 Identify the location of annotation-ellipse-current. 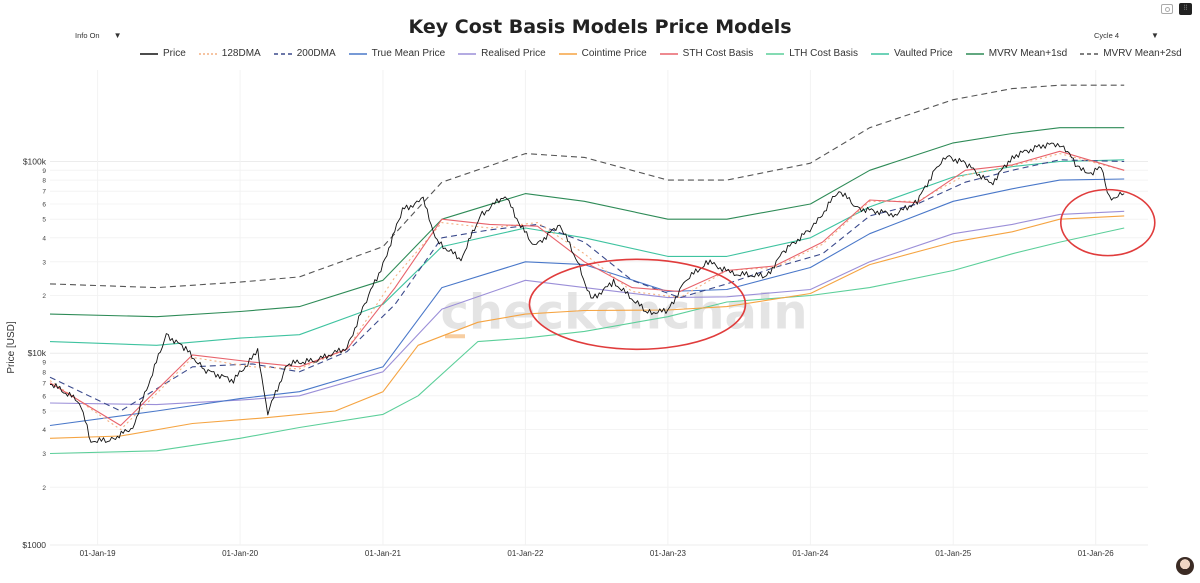
(1107, 222).